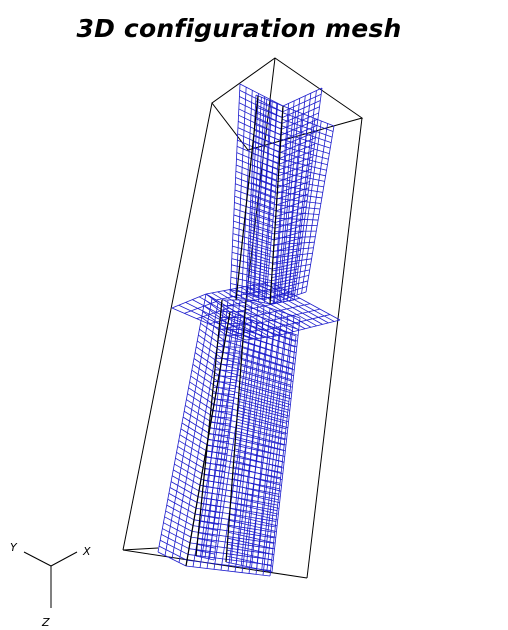 This screenshot has height=630, width=508. Describe the element at coordinates (50, 585) in the screenshot. I see `orientation-triad: Y X Z` at that location.